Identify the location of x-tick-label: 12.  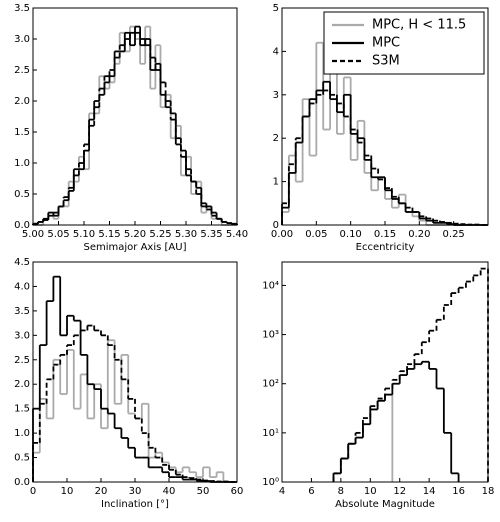
(399, 491).